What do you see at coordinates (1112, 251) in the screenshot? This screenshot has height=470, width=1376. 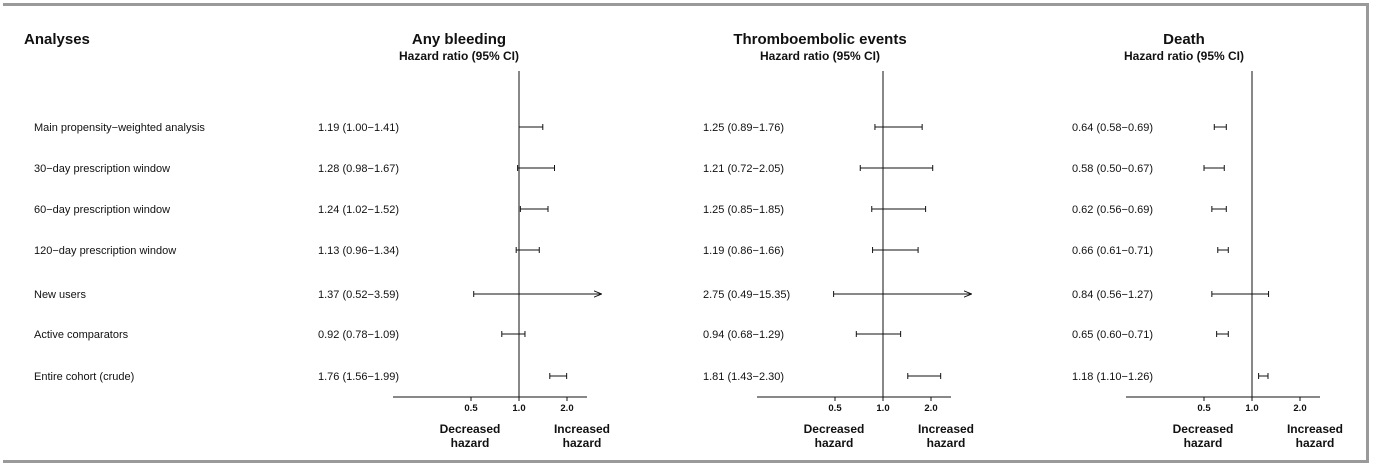 I see `estimate-label: 0.66 (0.61−0.71)` at bounding box center [1112, 251].